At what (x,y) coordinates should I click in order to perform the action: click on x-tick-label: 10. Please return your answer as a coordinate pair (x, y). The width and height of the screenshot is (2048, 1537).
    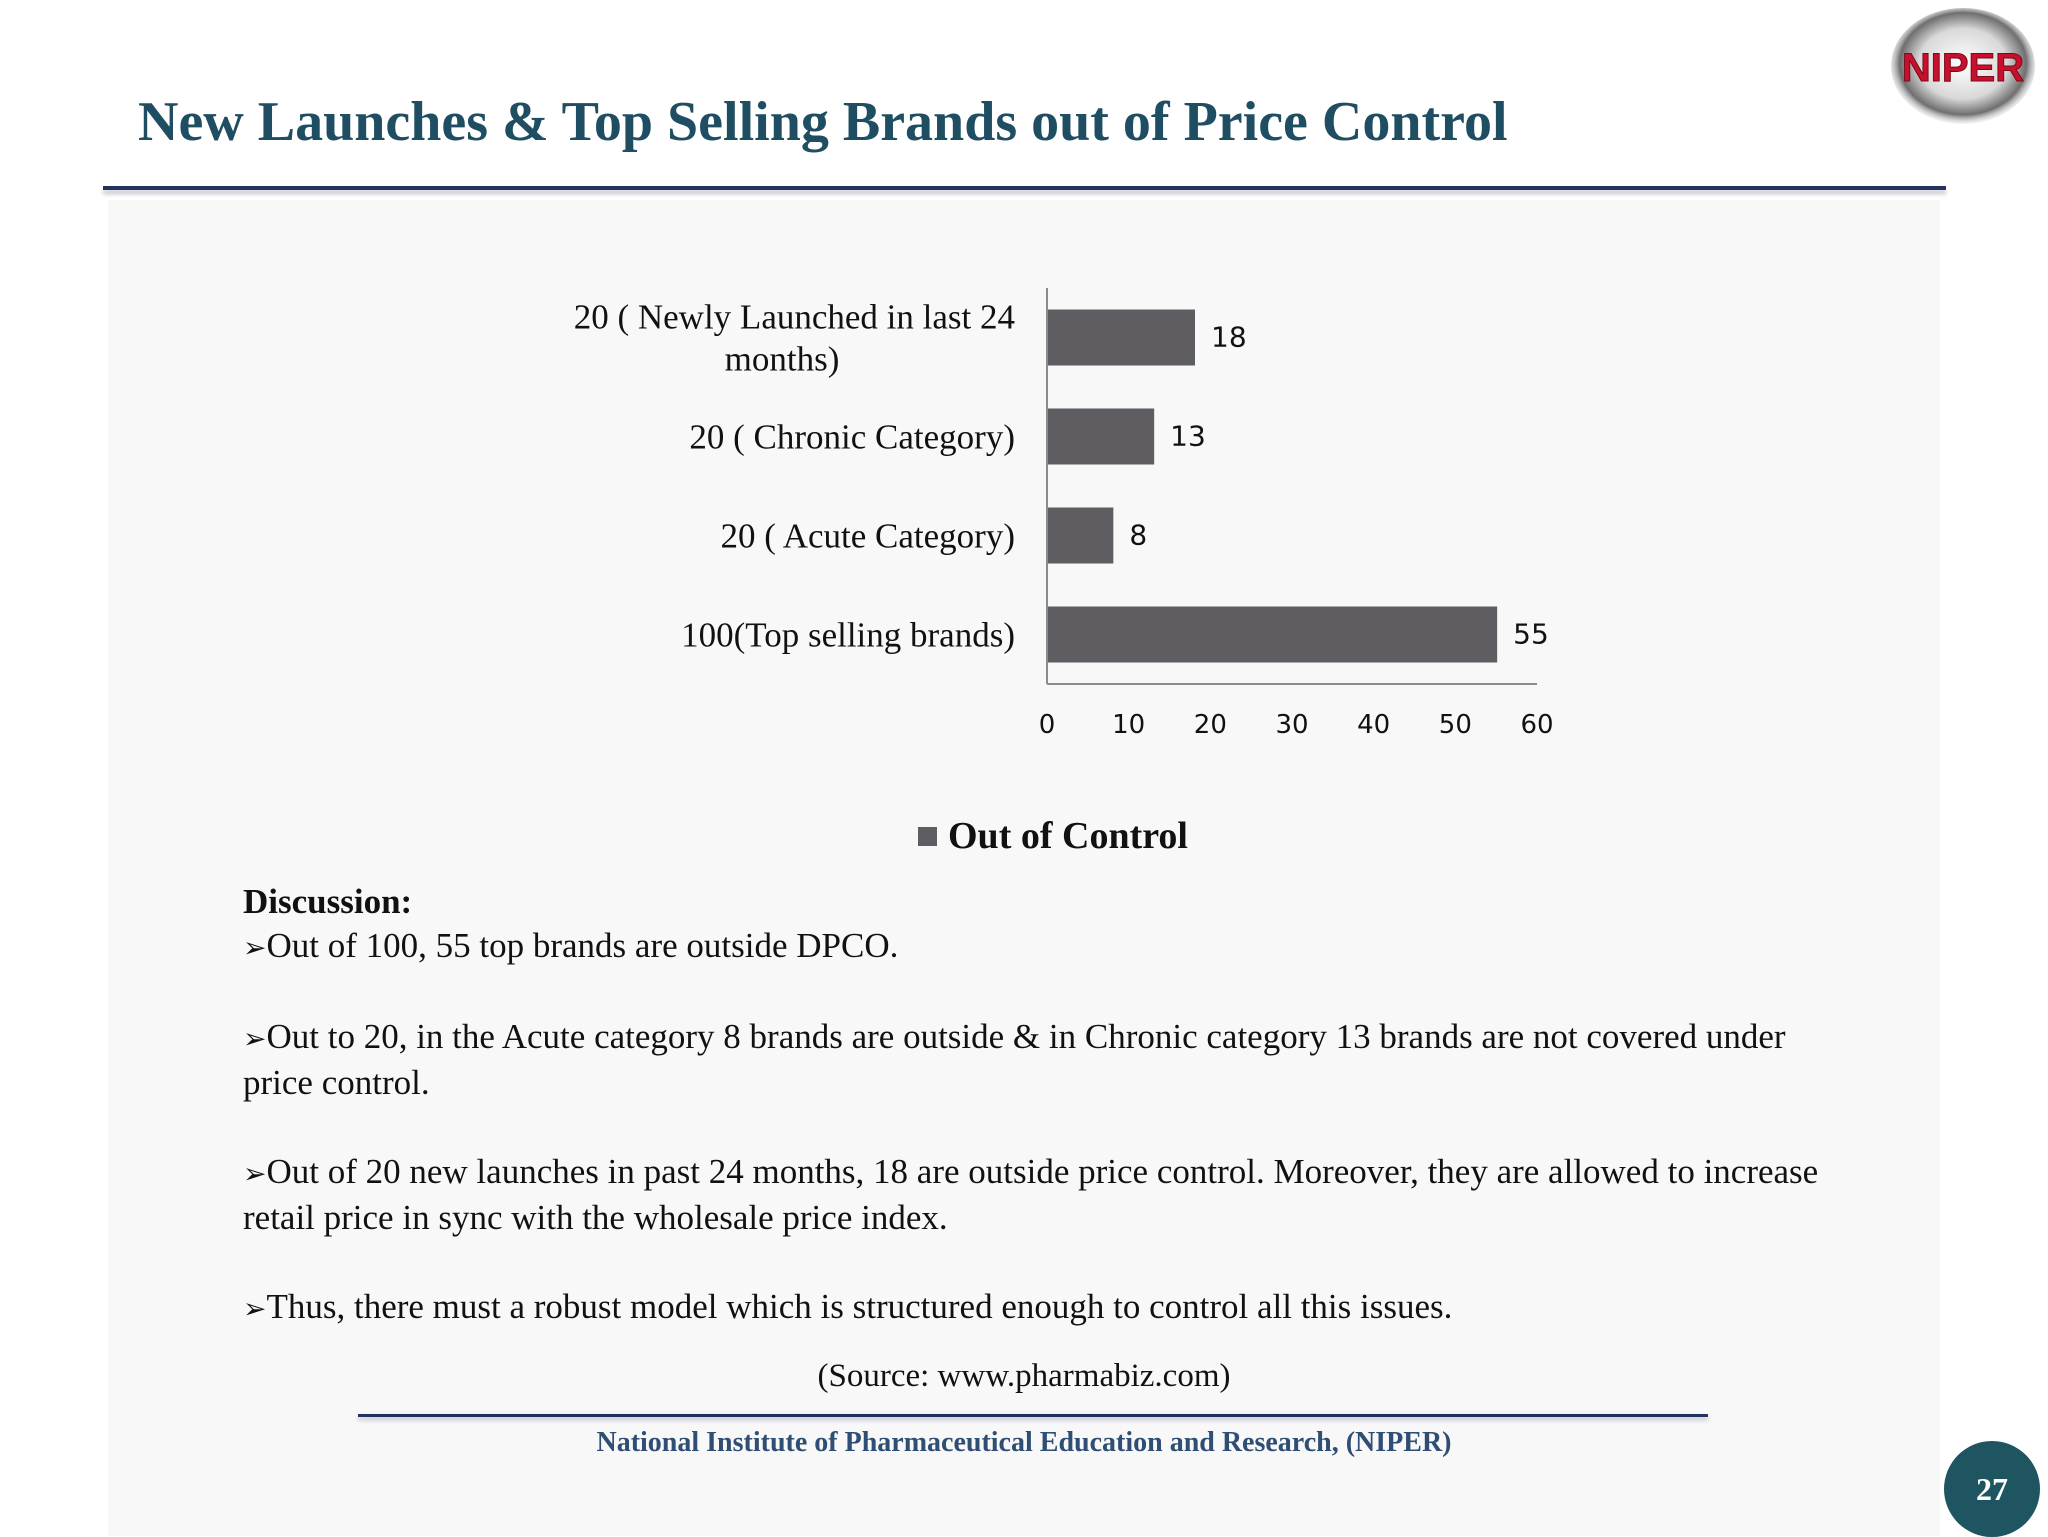
    Looking at the image, I should click on (1128, 725).